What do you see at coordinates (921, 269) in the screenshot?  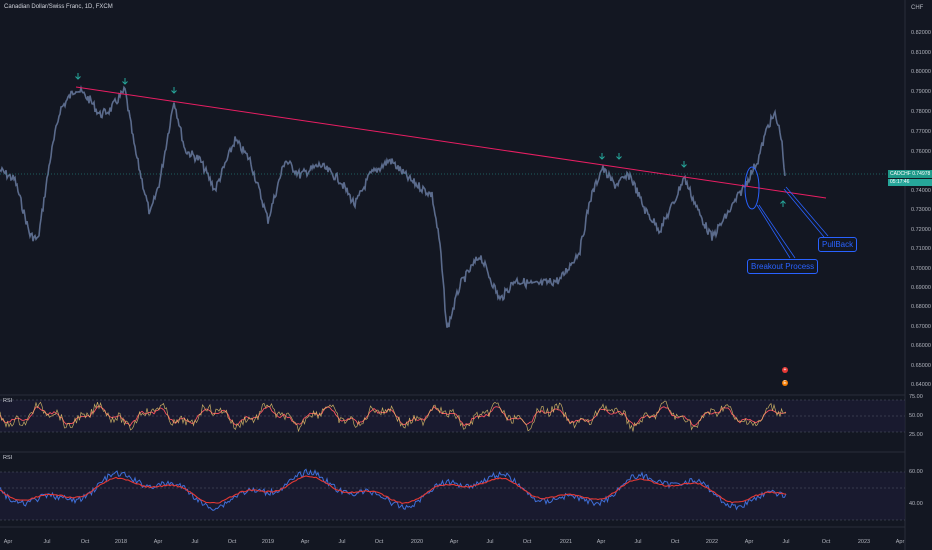 I see `price-axis-label: 0.70000` at bounding box center [921, 269].